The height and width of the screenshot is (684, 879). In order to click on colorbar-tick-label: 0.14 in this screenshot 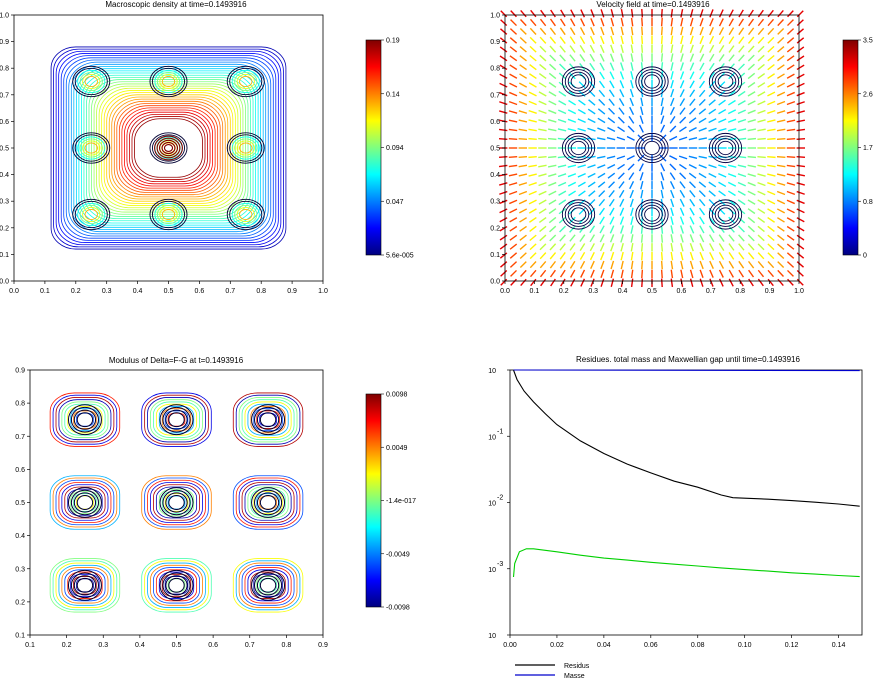, I will do `click(393, 94)`.